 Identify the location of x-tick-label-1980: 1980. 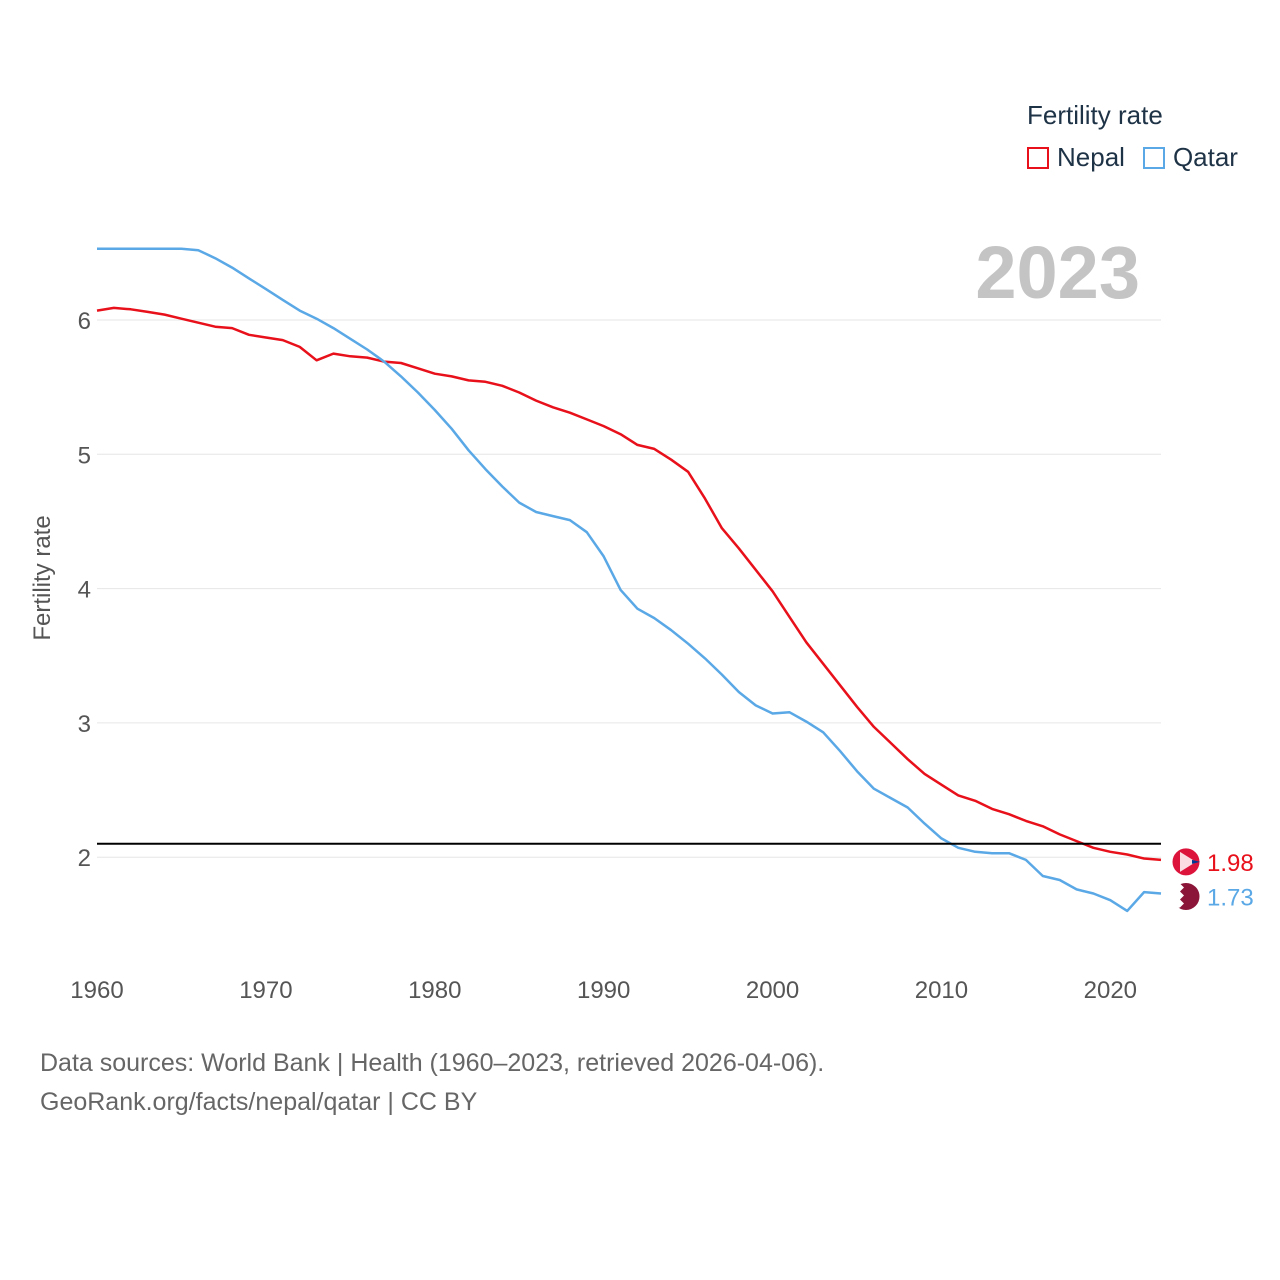
(434, 990).